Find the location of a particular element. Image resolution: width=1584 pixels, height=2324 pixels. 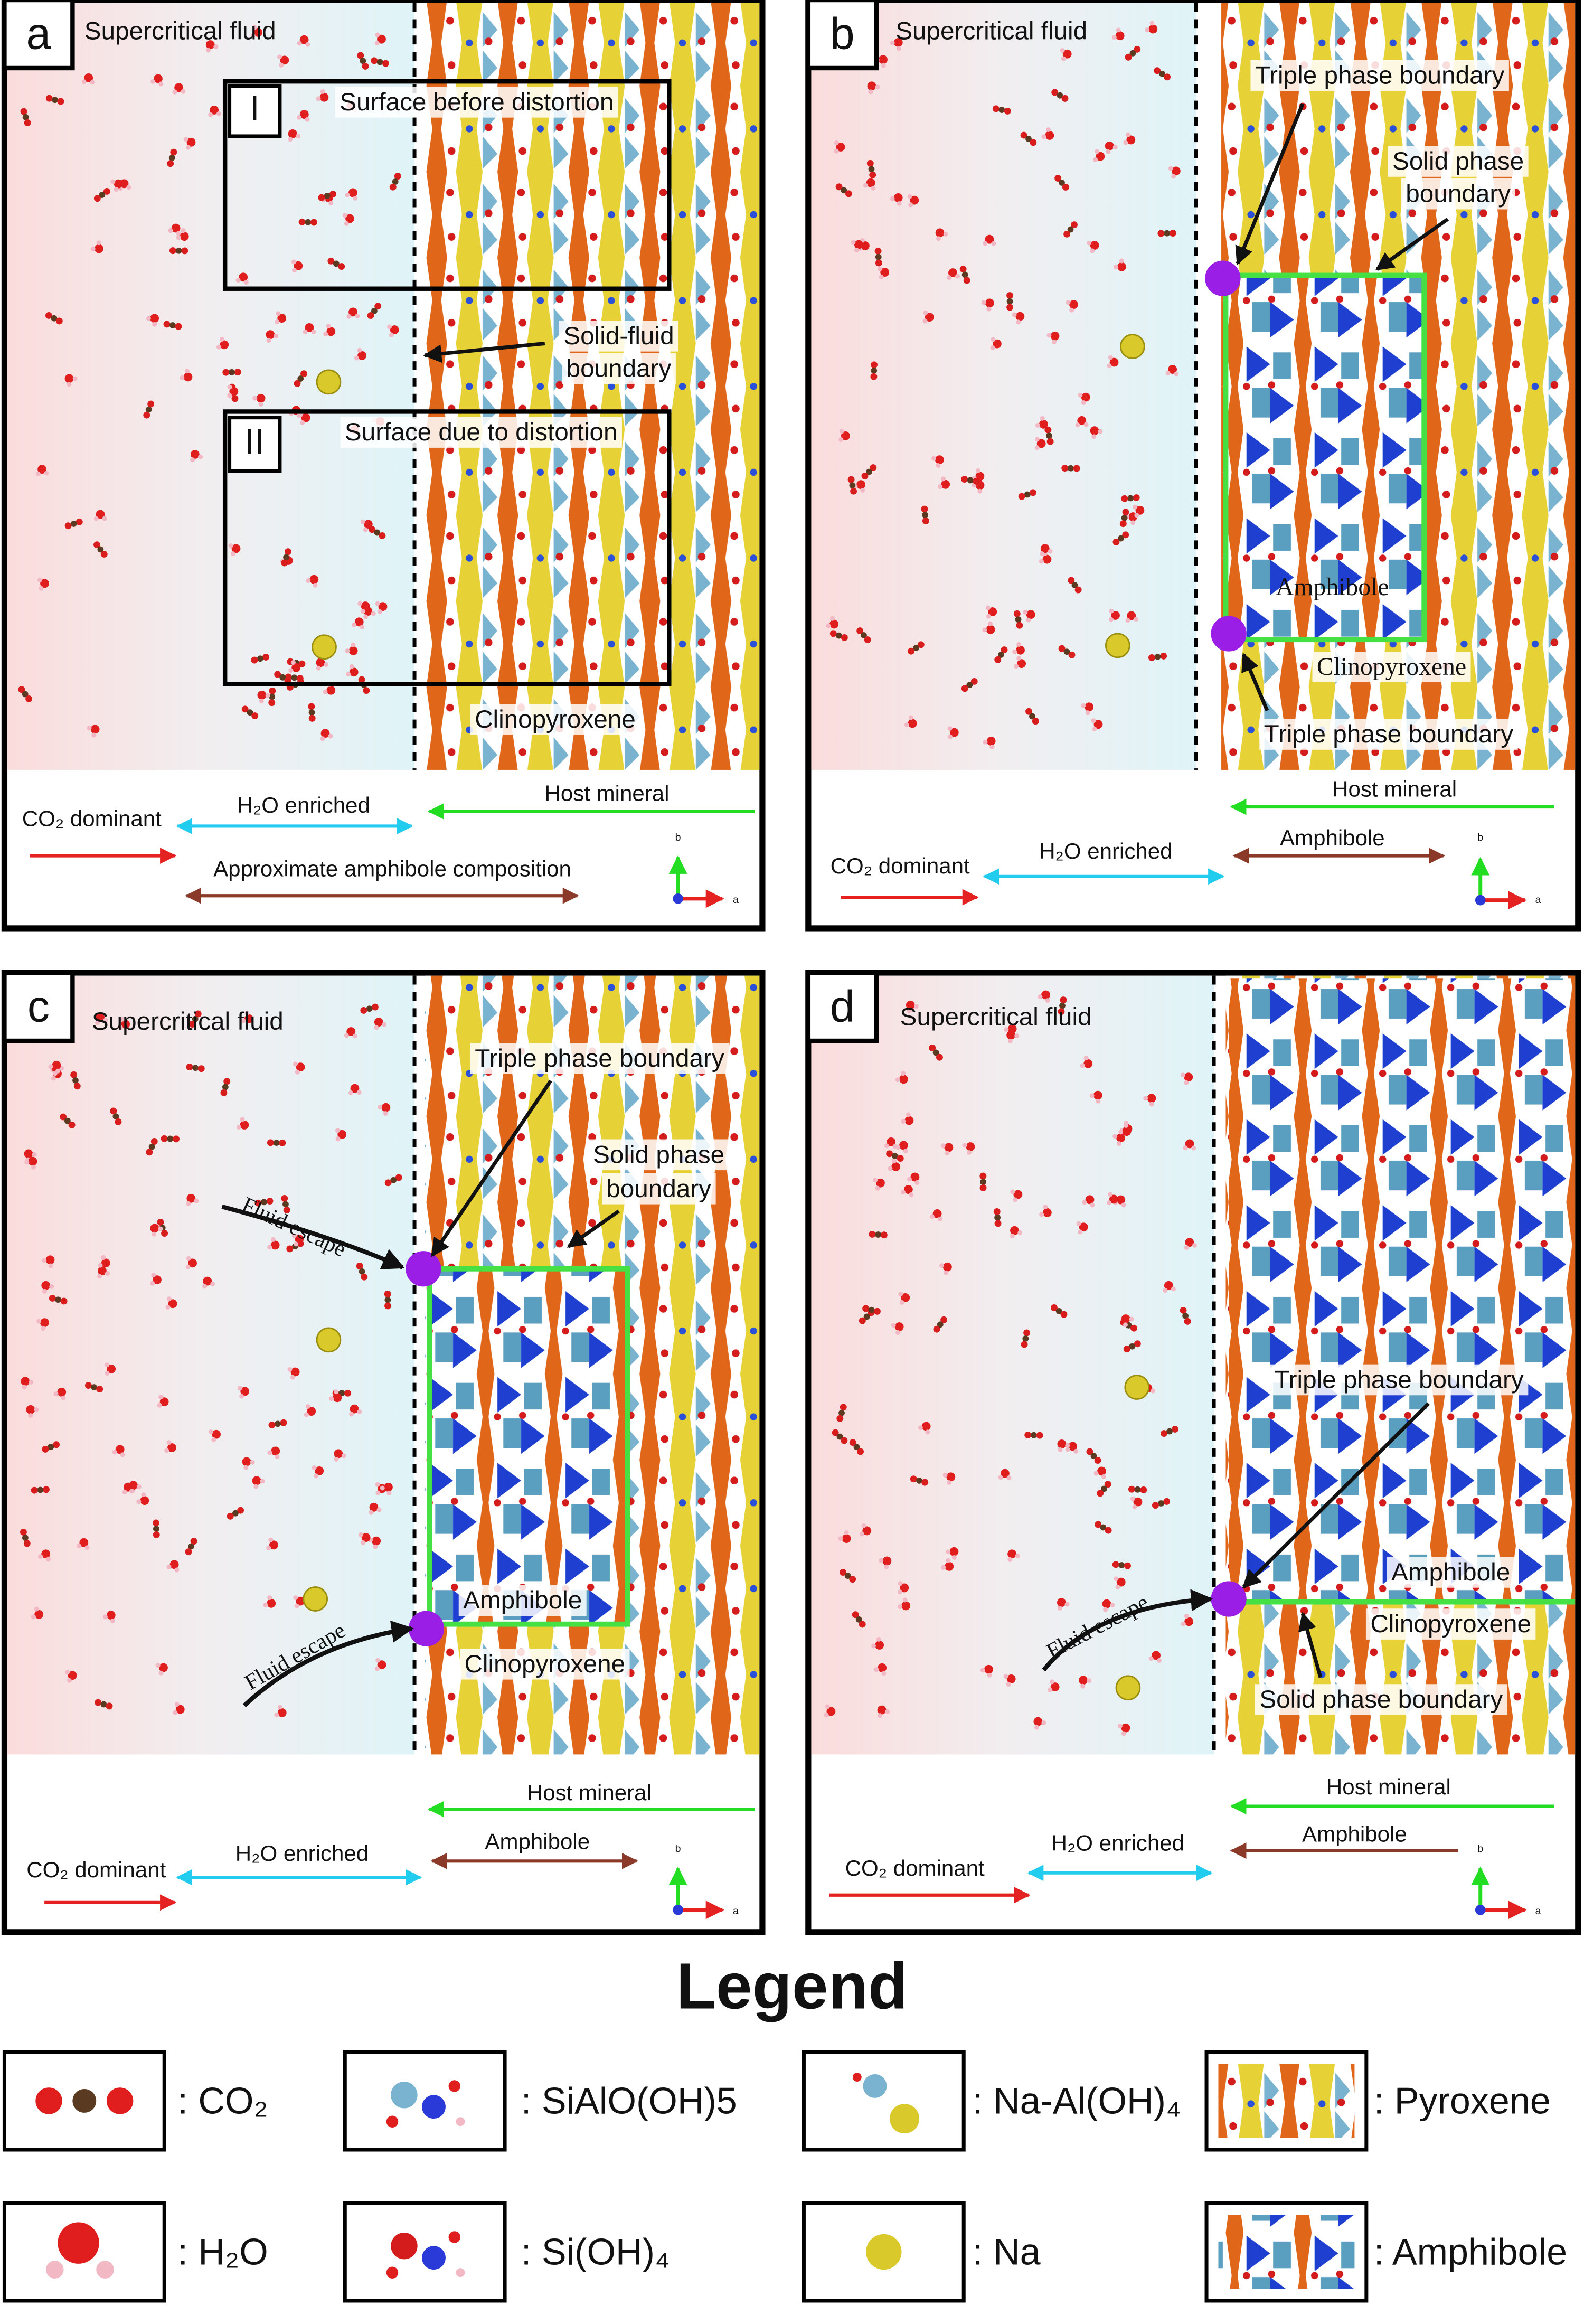

annotation: Solid phase is located at coordinates (659, 1155).